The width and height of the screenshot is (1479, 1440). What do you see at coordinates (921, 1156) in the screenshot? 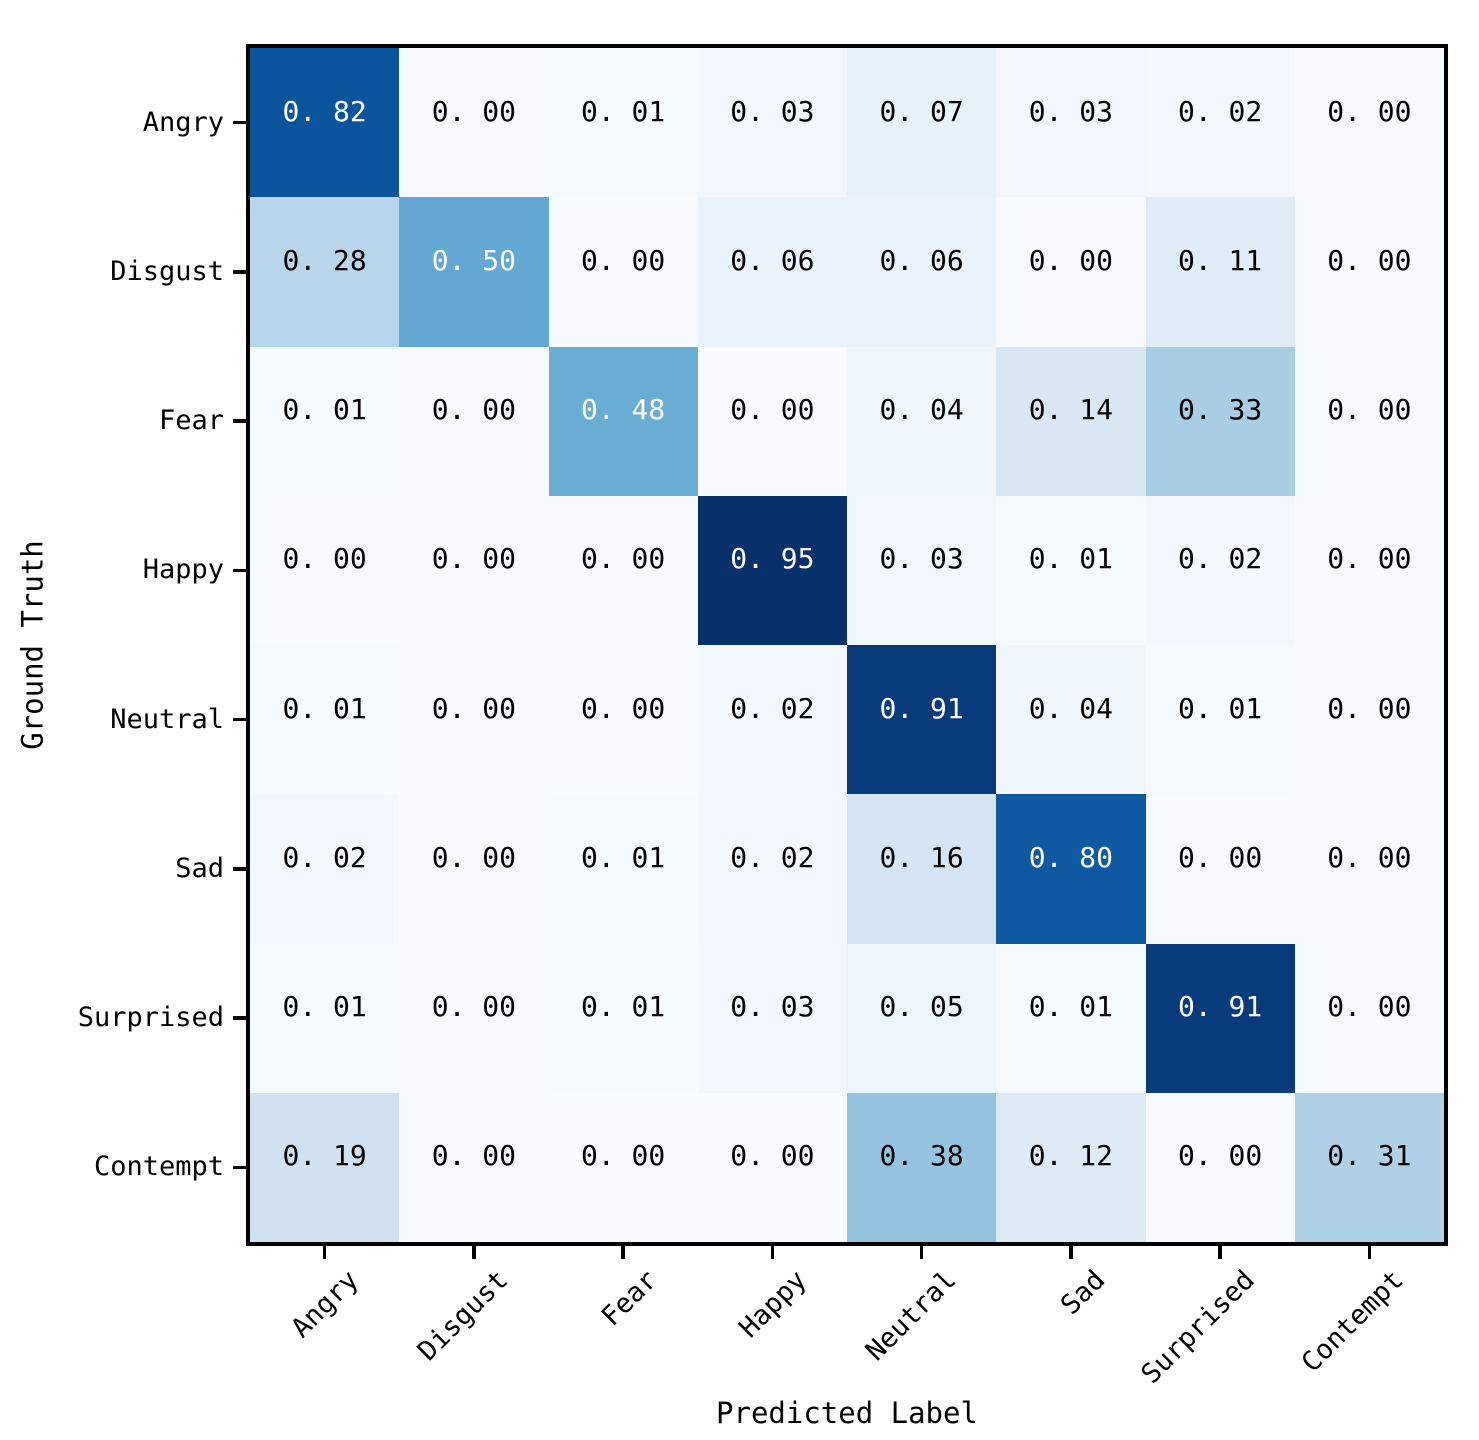
I see `cell-value: 0. 38` at bounding box center [921, 1156].